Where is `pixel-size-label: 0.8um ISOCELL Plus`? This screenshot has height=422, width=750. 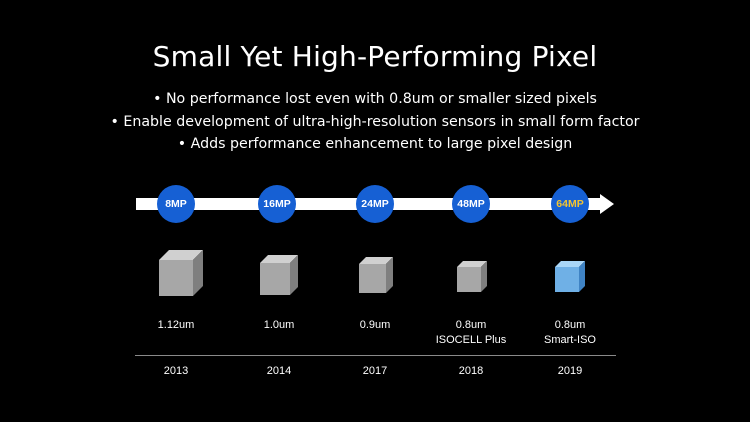
pixel-size-label: 0.8um ISOCELL Plus is located at coordinates (471, 333).